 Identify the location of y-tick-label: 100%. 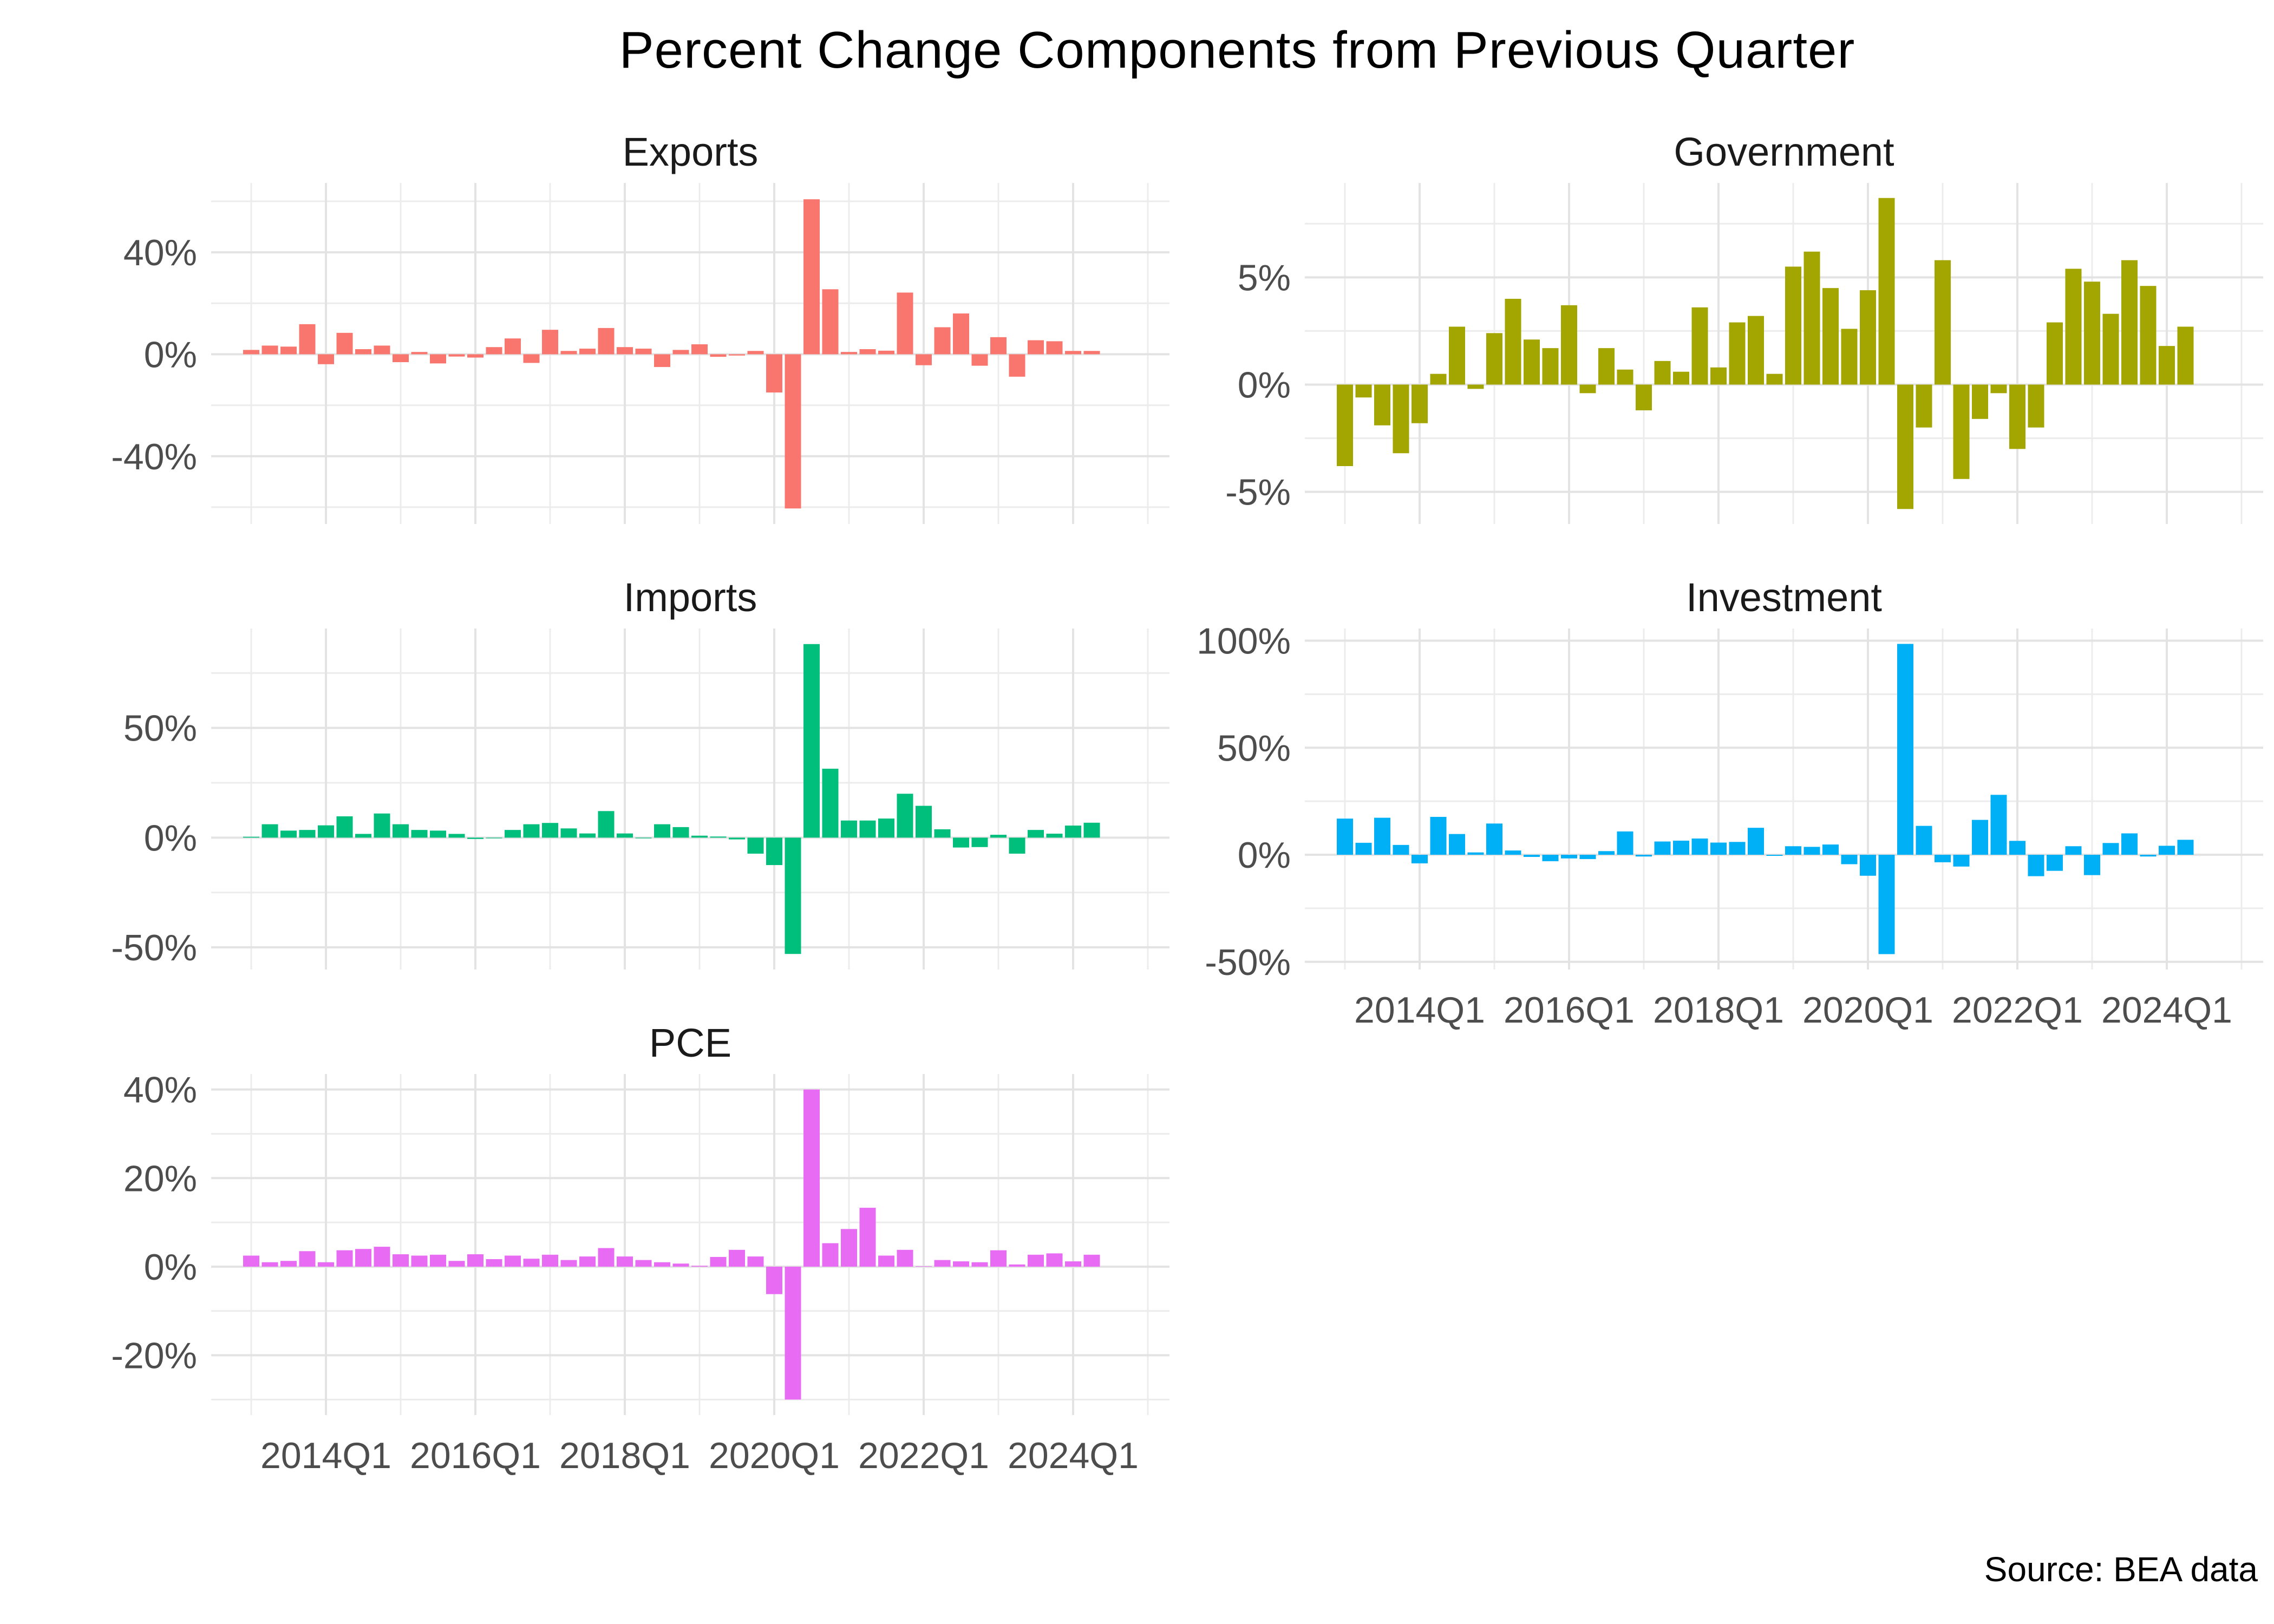
(1244, 641).